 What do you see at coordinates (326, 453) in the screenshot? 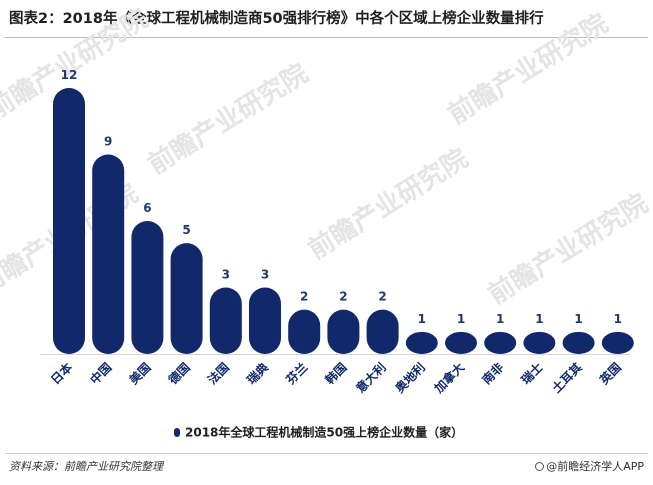
I see `footer-divider` at bounding box center [326, 453].